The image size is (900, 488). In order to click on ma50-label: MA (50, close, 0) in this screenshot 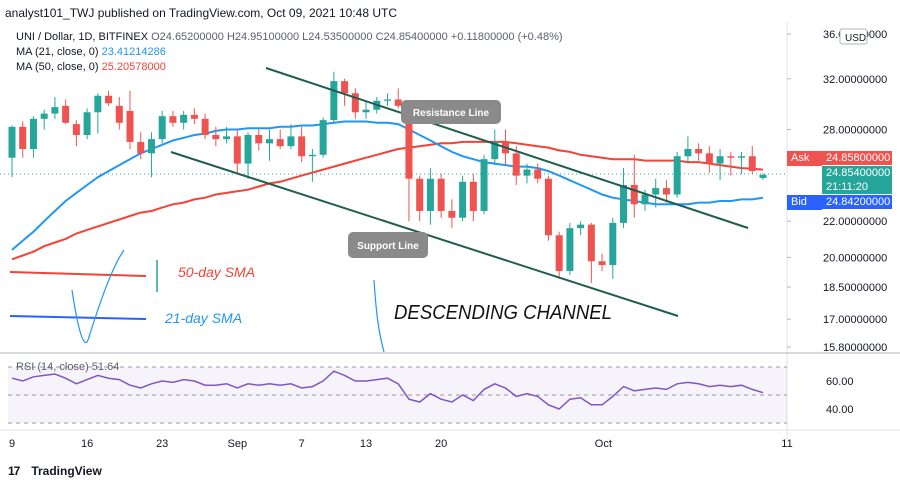, I will do `click(57, 67)`.